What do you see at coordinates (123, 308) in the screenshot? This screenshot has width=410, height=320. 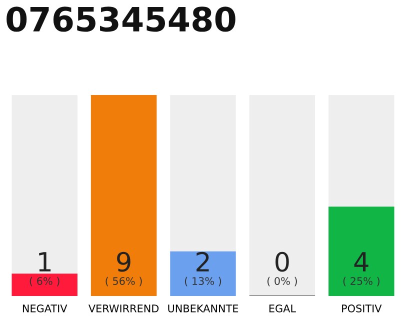 I see `x-tick-label: VERWIRREND` at bounding box center [123, 308].